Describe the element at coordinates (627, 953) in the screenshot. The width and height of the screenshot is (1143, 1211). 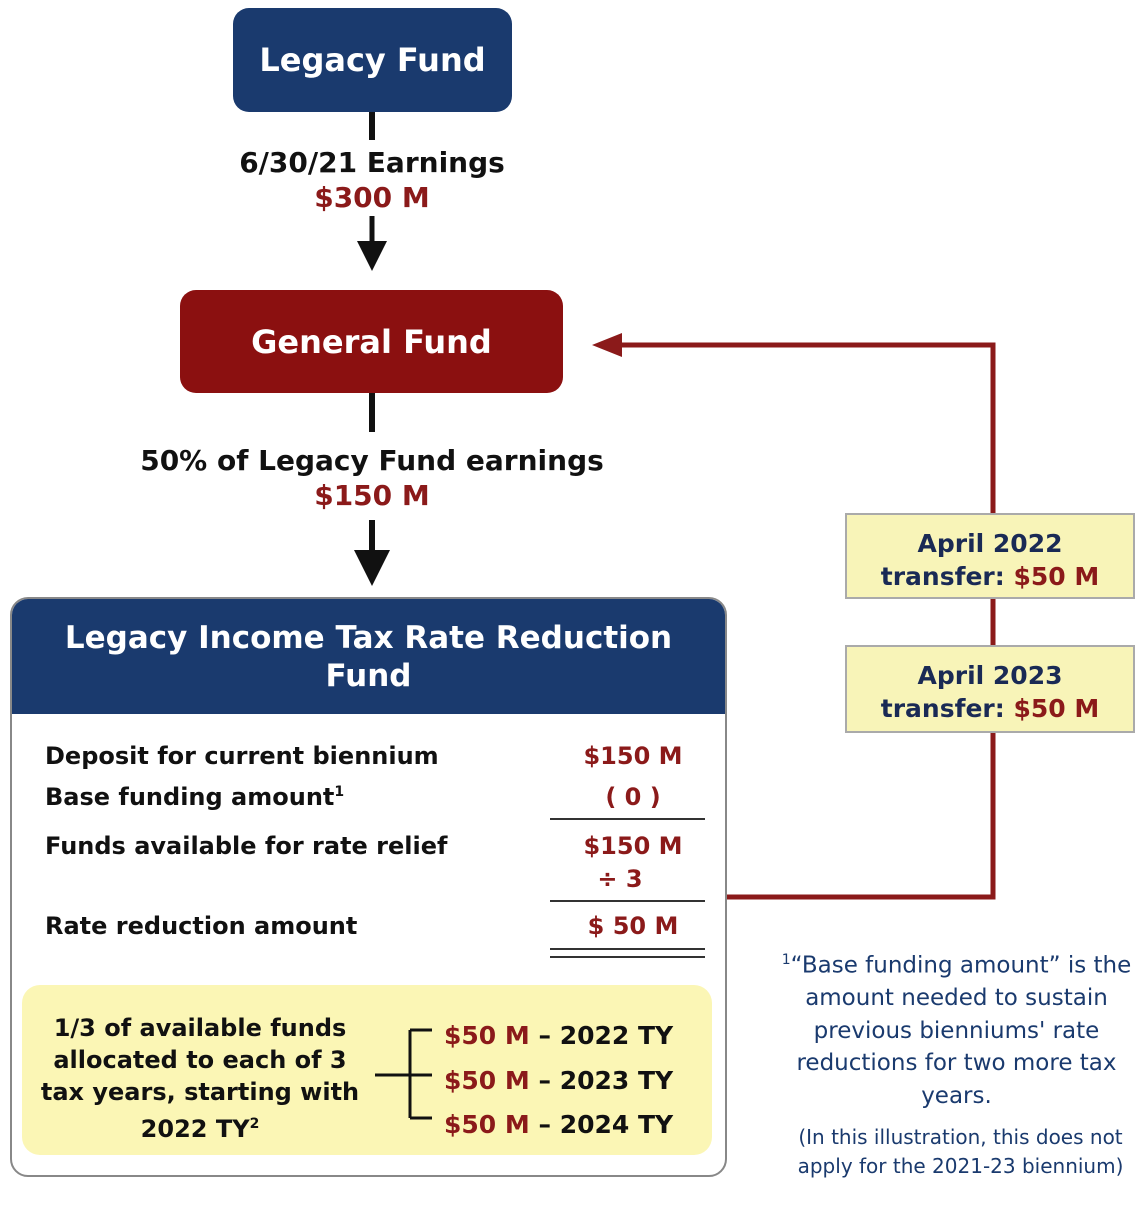
I see `double-rule` at that location.